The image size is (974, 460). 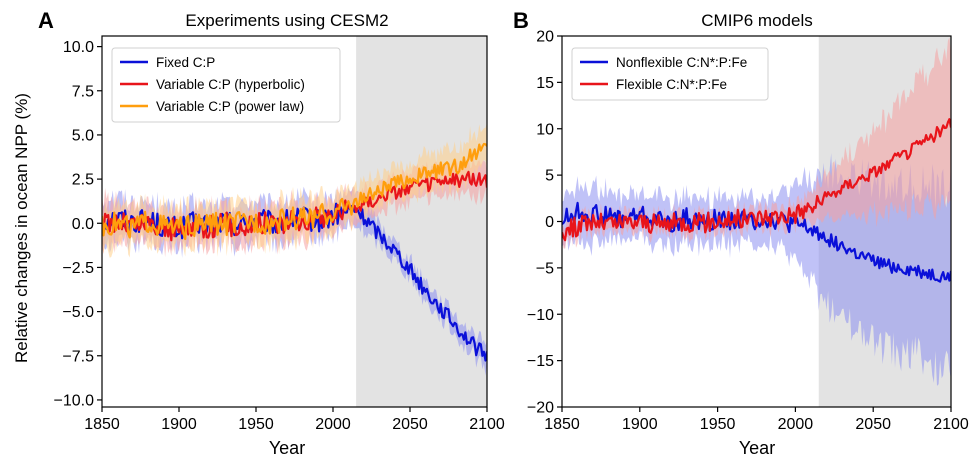 I want to click on legend-box-a, so click(x=226, y=85).